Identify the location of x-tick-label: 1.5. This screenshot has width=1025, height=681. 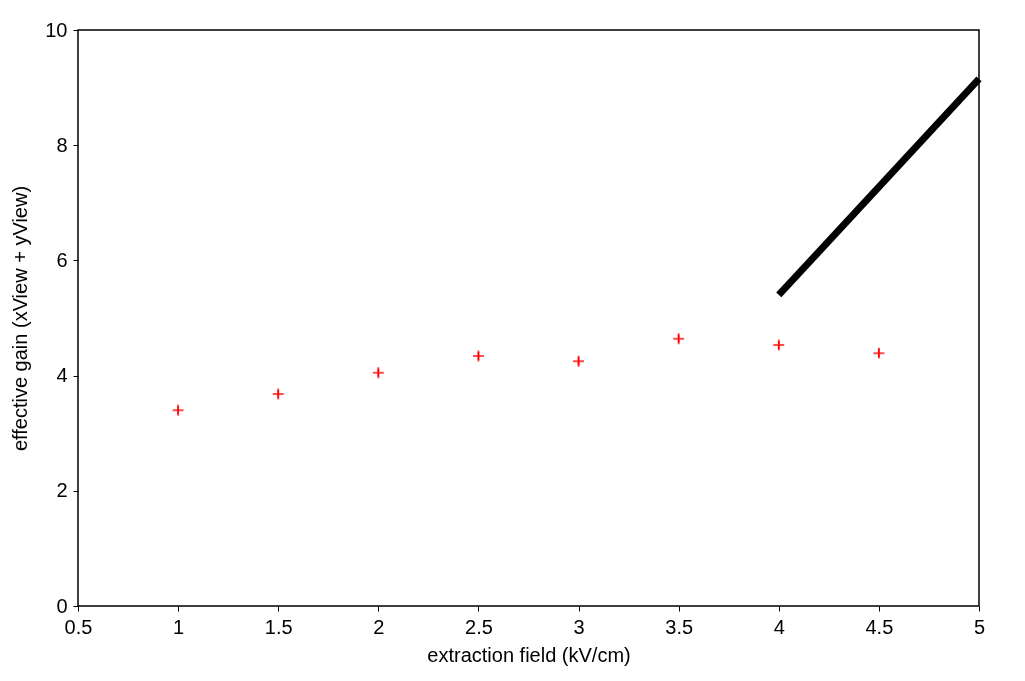
(278, 626).